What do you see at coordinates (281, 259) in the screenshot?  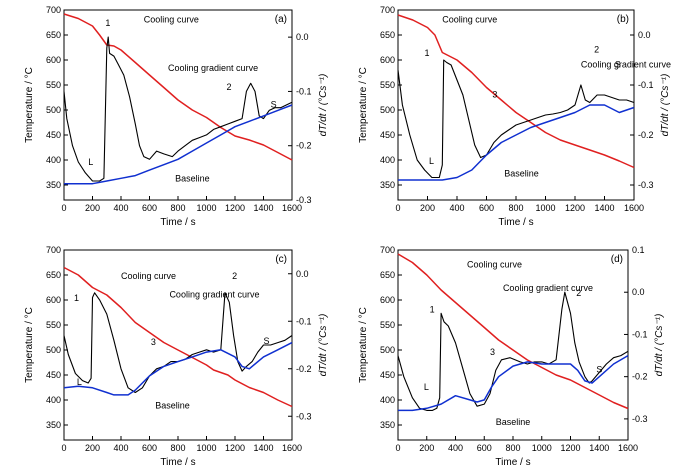 I see `panel-label: (c)` at bounding box center [281, 259].